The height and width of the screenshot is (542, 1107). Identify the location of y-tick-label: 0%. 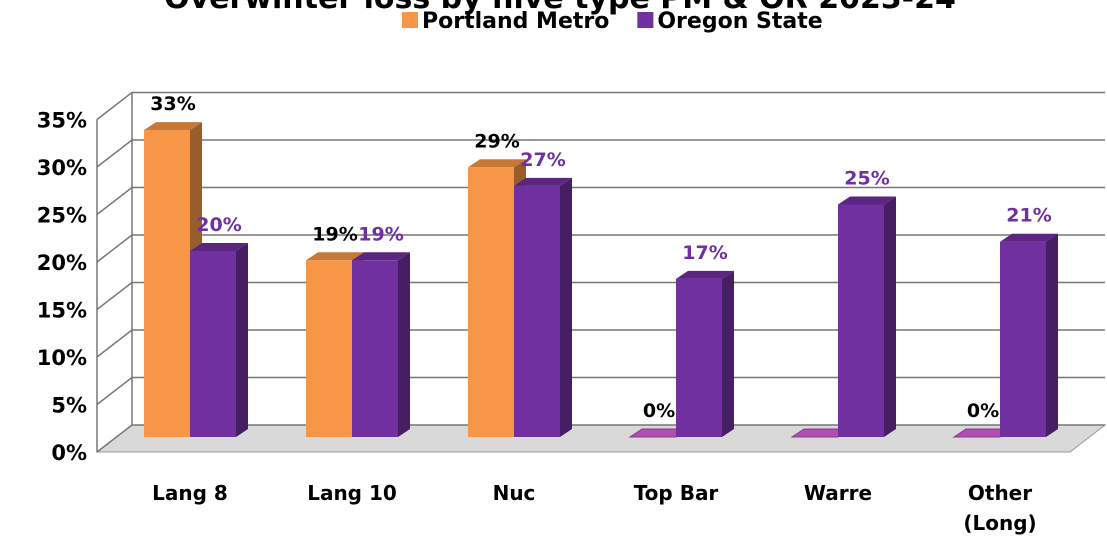
(69, 453).